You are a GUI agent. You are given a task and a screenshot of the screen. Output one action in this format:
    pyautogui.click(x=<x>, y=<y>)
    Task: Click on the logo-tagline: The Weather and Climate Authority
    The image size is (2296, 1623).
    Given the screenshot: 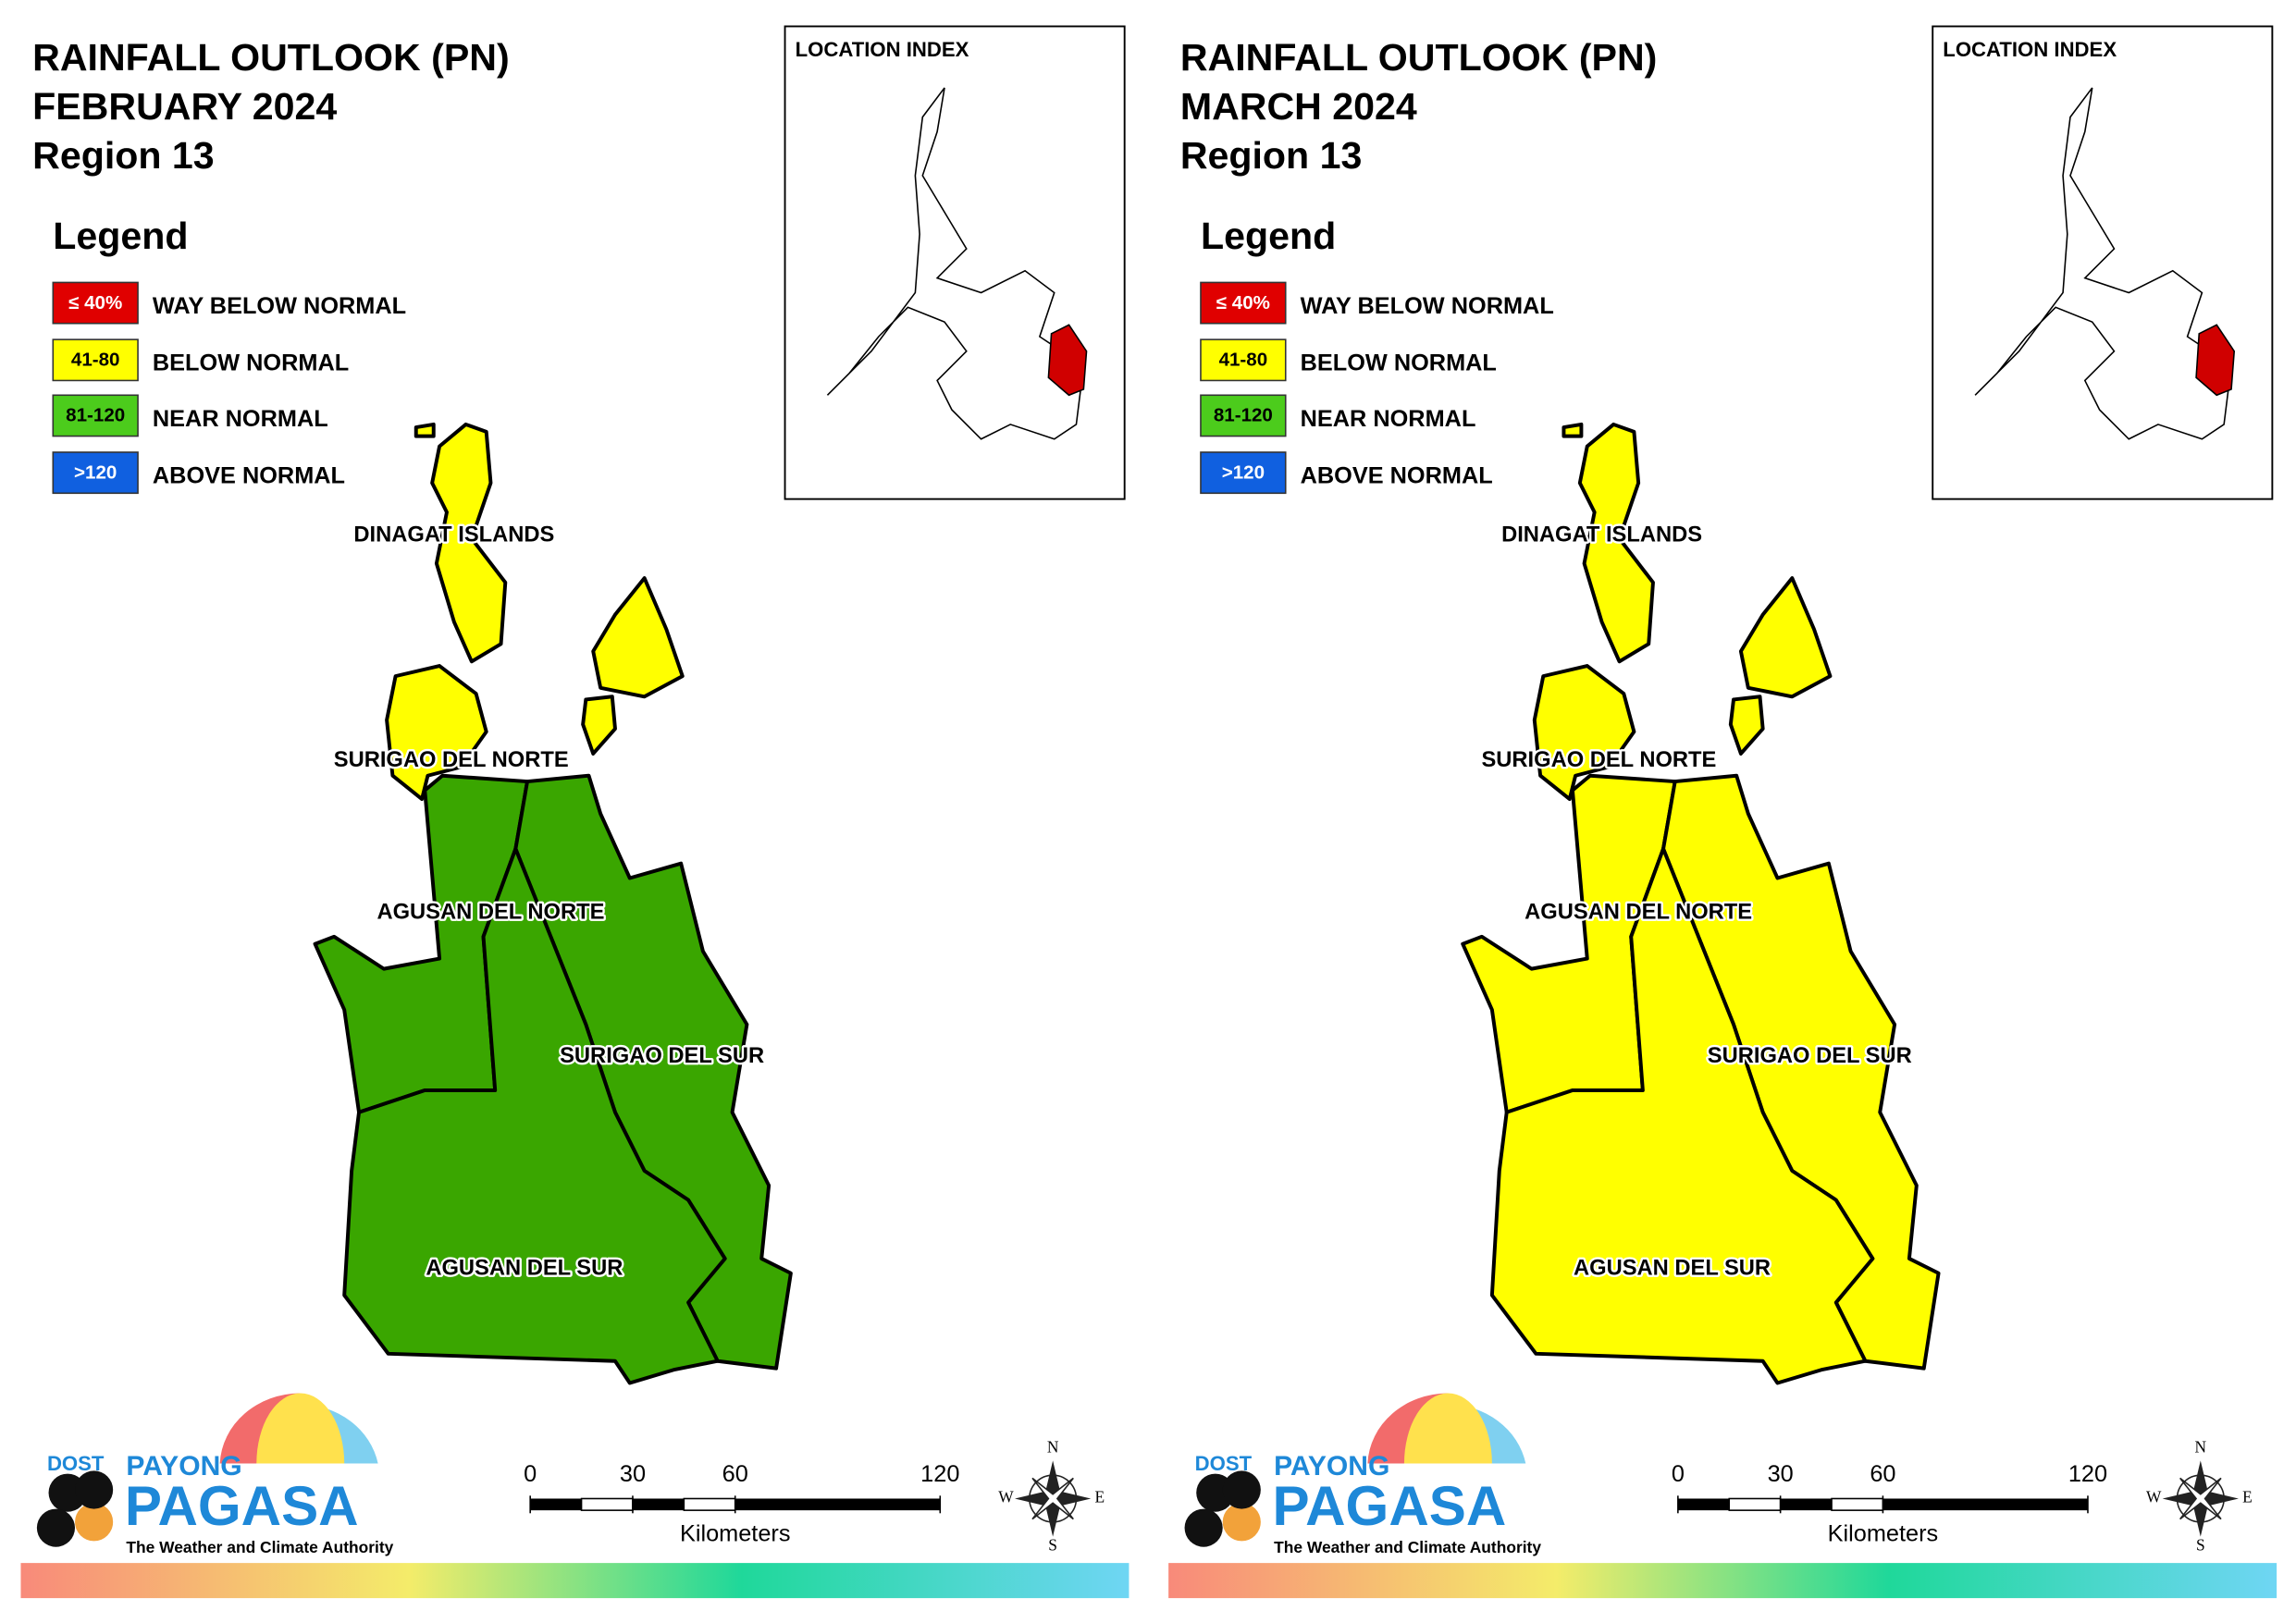 What is the action you would take?
    pyautogui.click(x=1407, y=1547)
    